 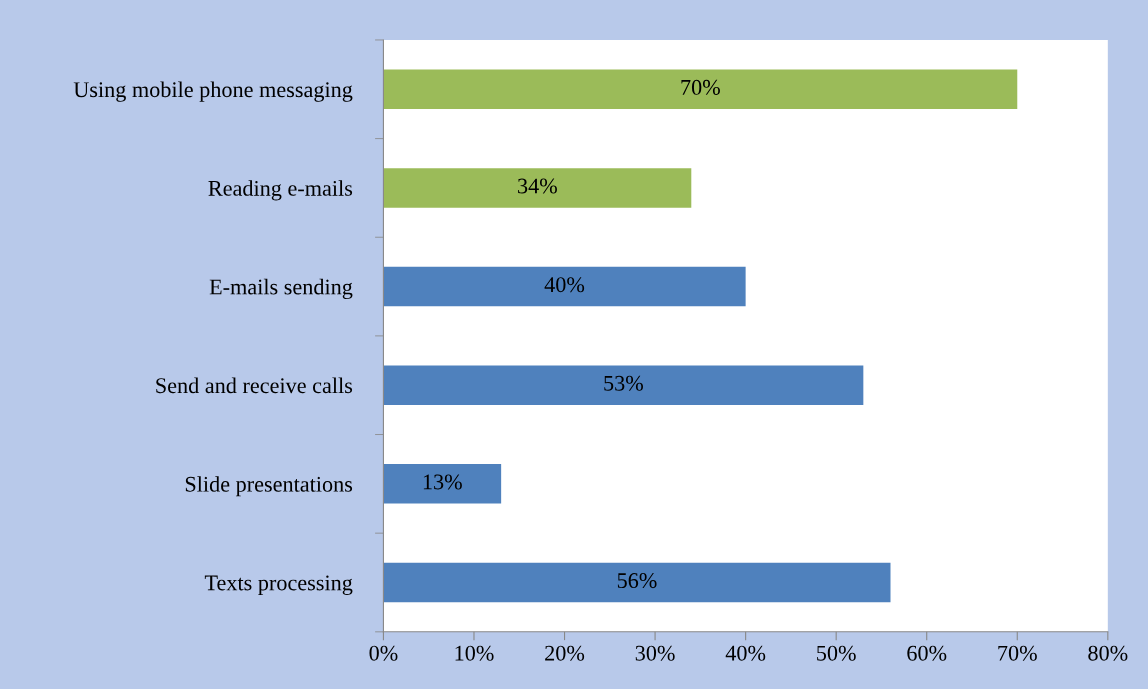 What do you see at coordinates (383, 653) in the screenshot?
I see `x-tick-label: 0%` at bounding box center [383, 653].